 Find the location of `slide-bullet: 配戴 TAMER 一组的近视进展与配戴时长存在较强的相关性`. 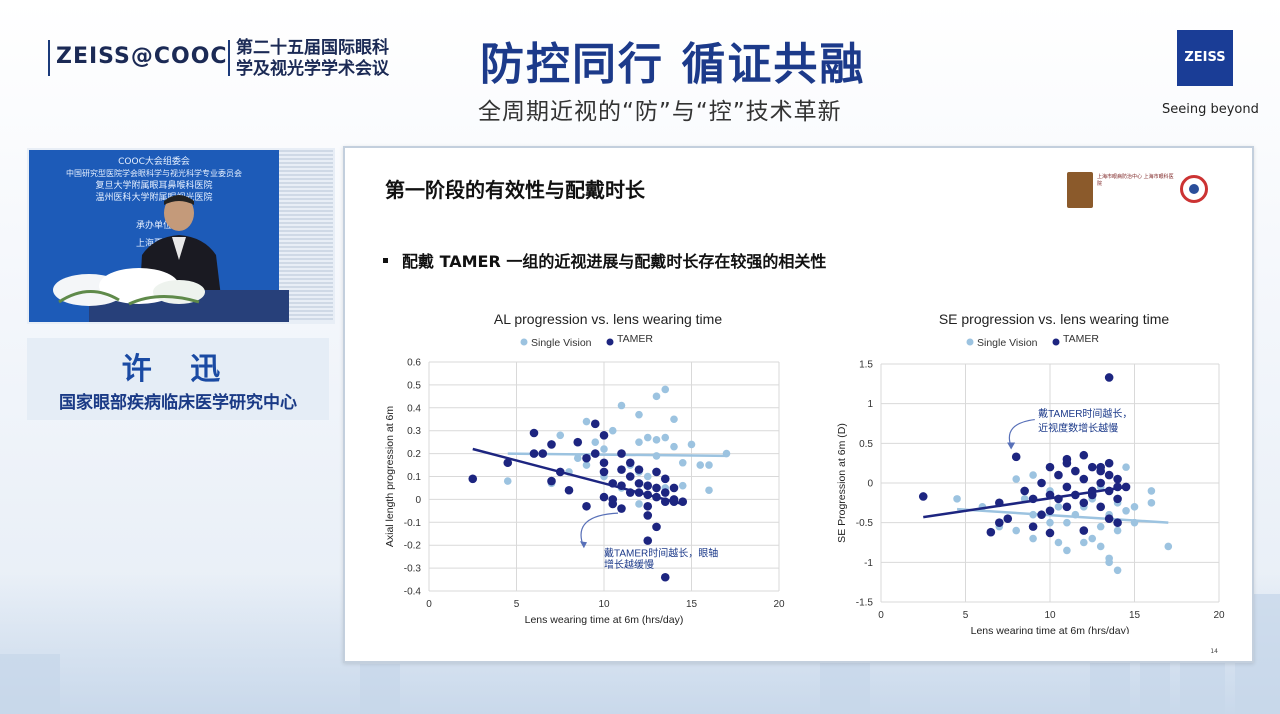

slide-bullet: 配戴 TAMER 一组的近视进展与配戴时长存在较强的相关性 is located at coordinates (604, 260).